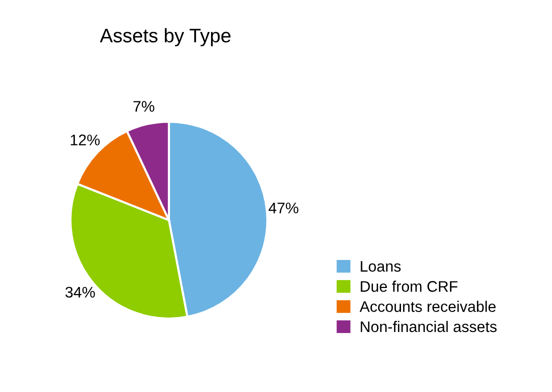 This screenshot has width=552, height=392. I want to click on data-label: 34%, so click(80, 292).